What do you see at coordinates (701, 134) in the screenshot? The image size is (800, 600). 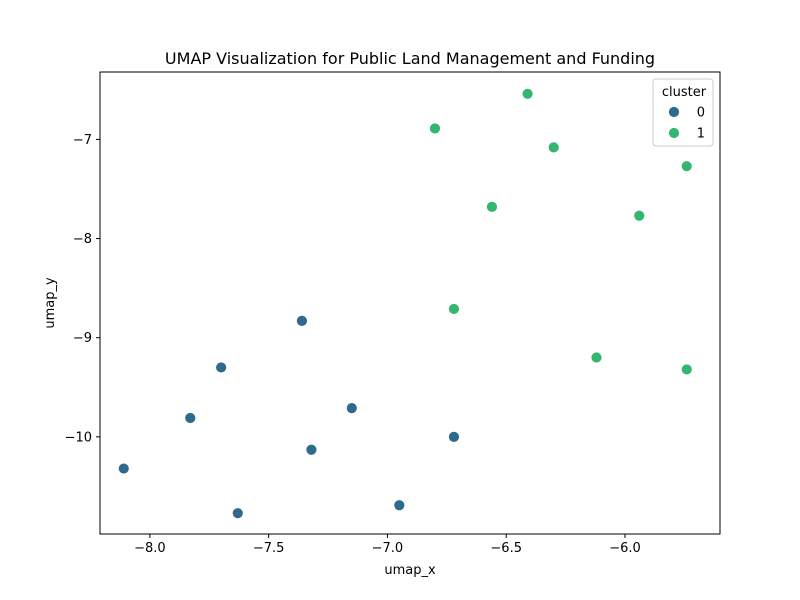 I see `legend-label: 1` at bounding box center [701, 134].